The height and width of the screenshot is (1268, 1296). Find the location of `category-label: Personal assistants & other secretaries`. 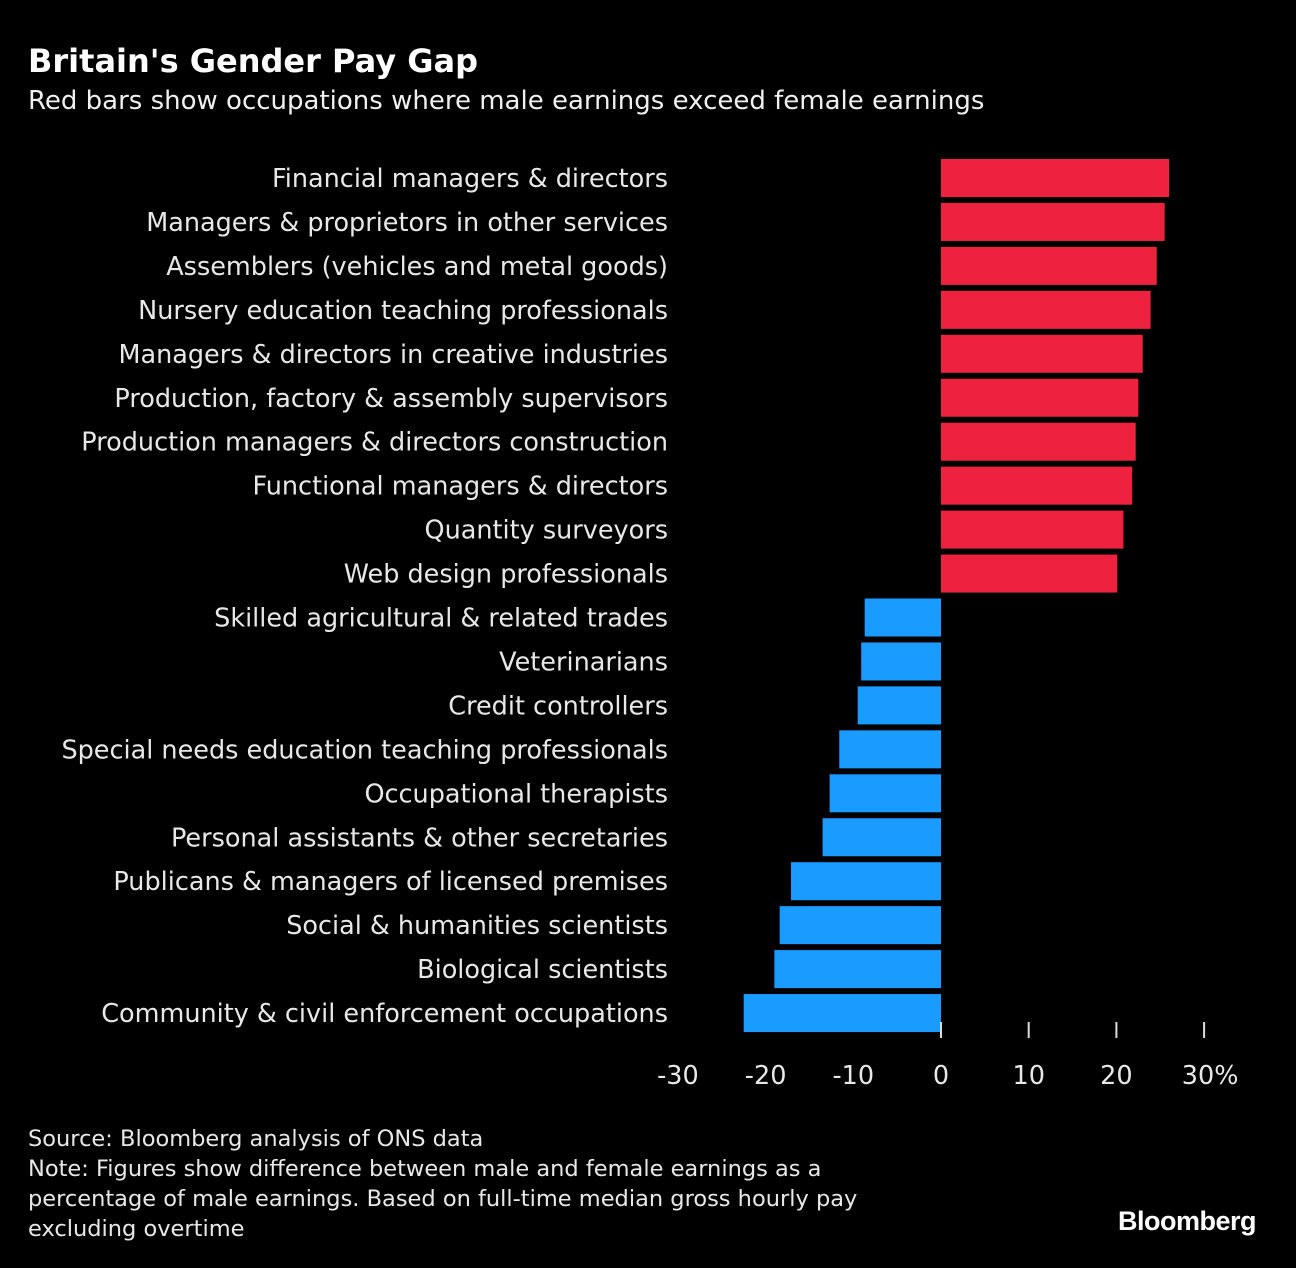

category-label: Personal assistants & other secretaries is located at coordinates (419, 838).